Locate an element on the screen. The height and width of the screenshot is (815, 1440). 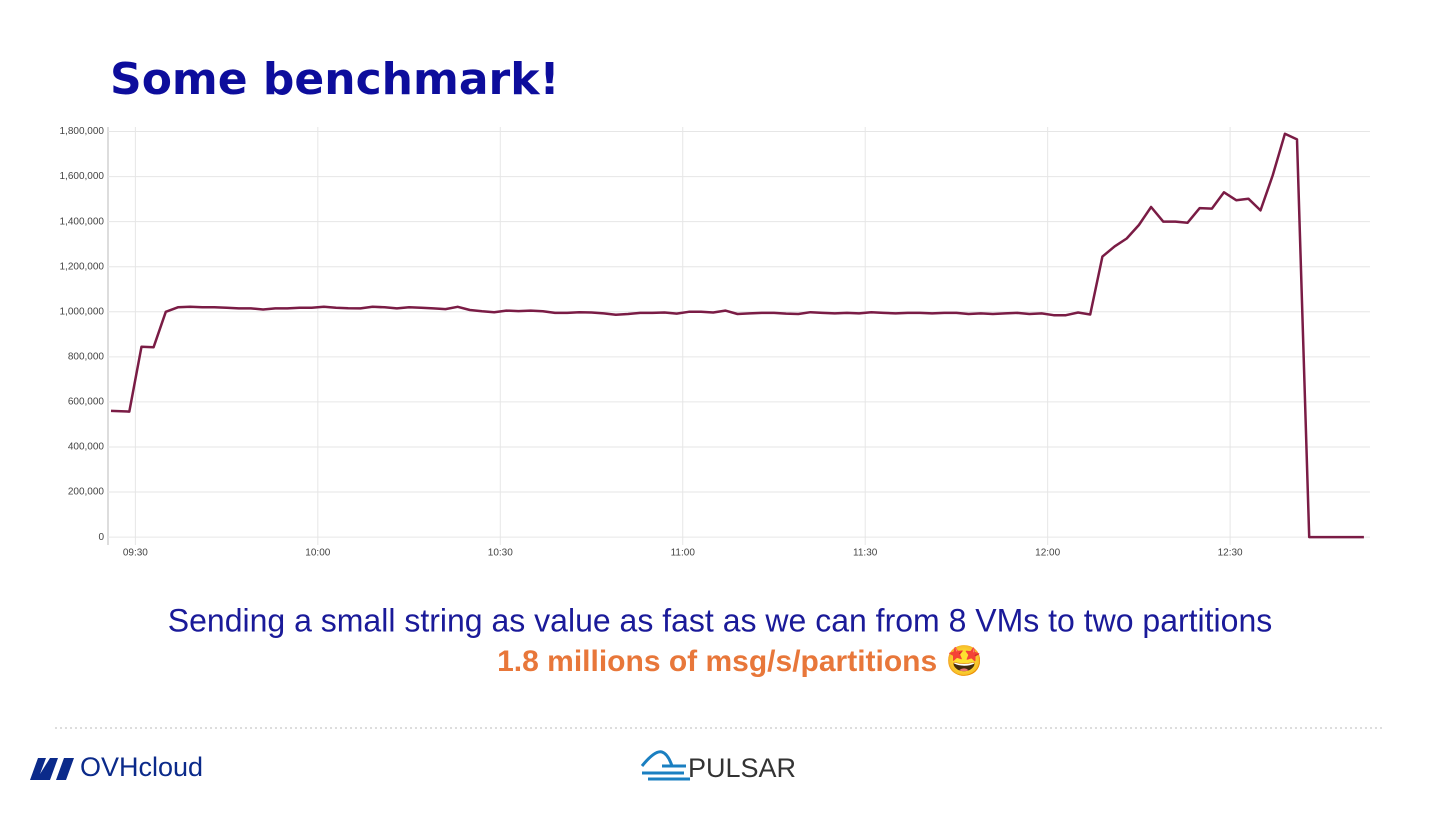
x-tick-label: 10:00 is located at coordinates (317, 553).